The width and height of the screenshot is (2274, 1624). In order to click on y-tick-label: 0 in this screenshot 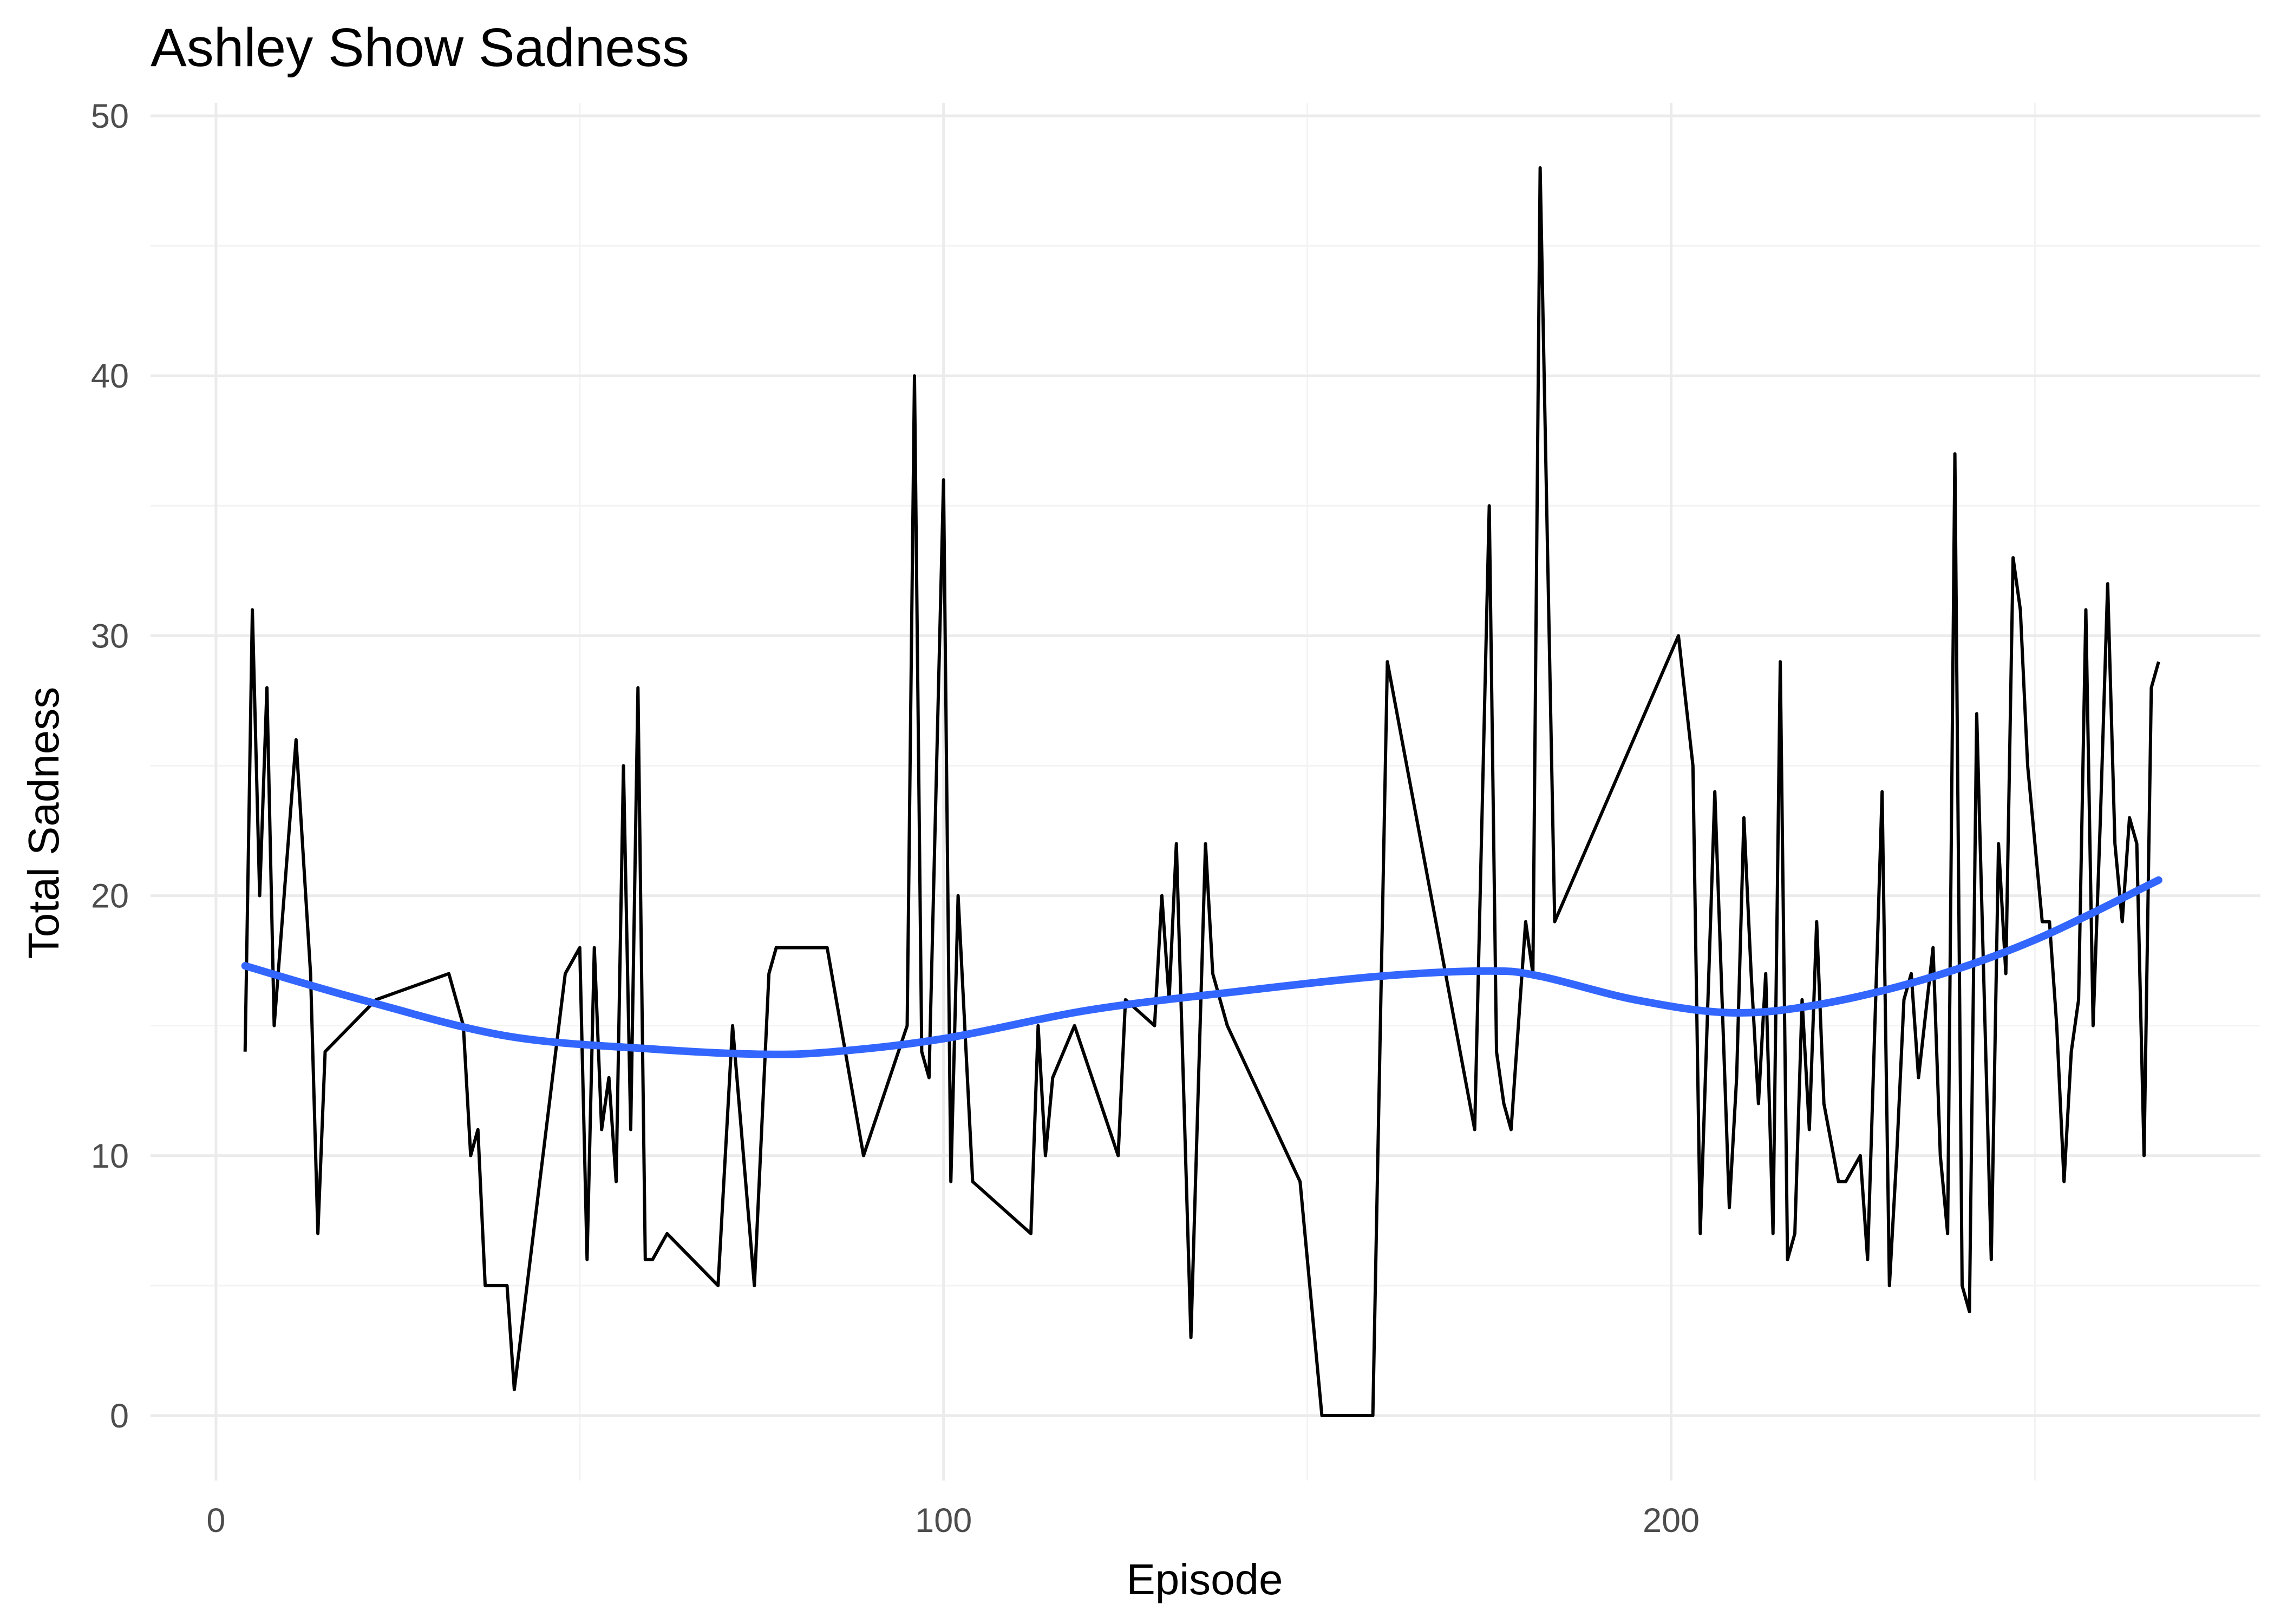, I will do `click(120, 1416)`.